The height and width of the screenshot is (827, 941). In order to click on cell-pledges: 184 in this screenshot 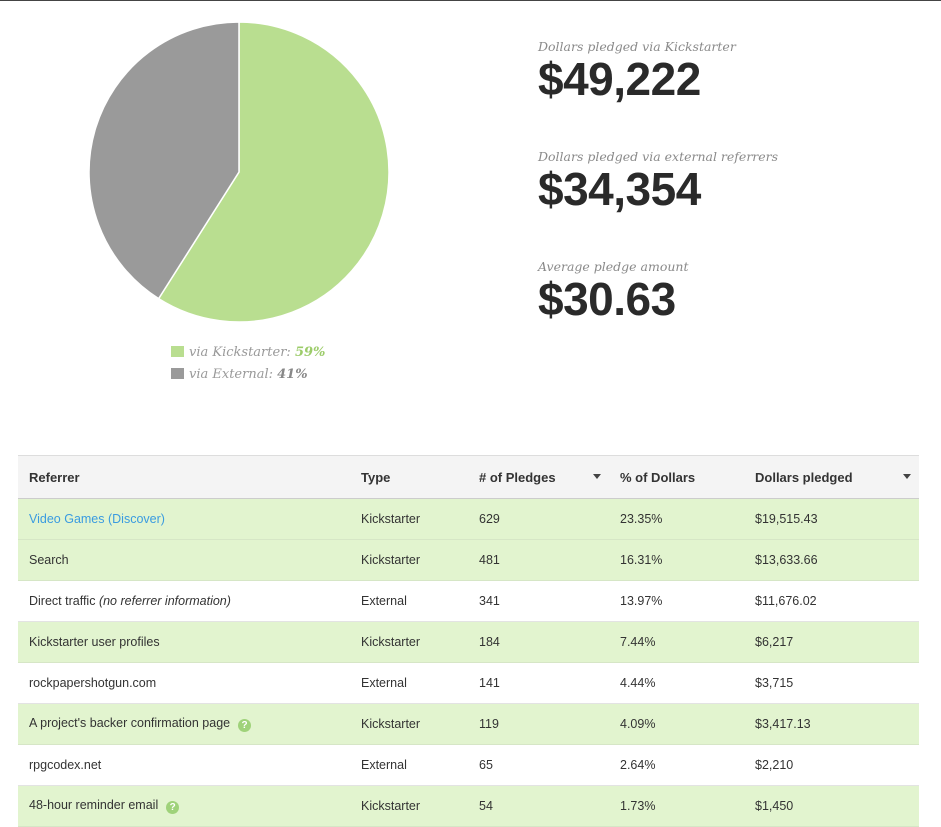, I will do `click(538, 642)`.